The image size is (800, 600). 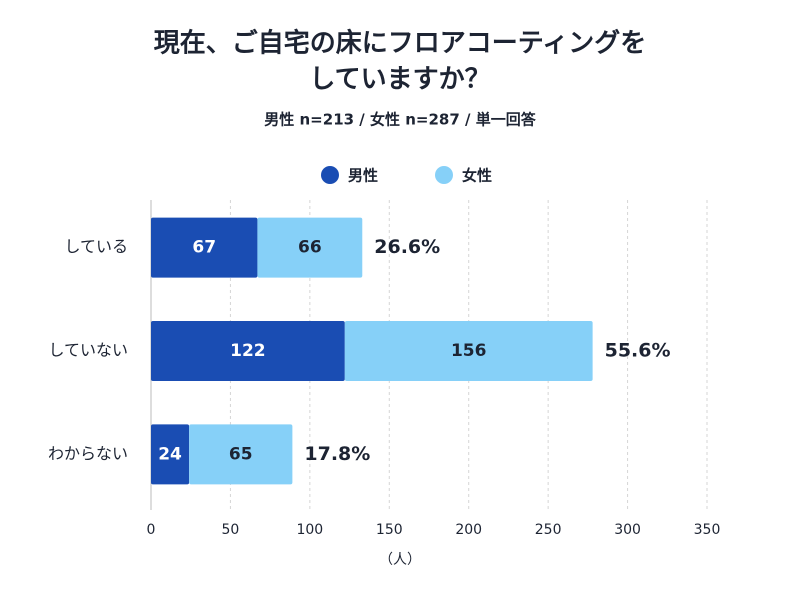 What do you see at coordinates (468, 530) in the screenshot?
I see `x-tick-label: 200` at bounding box center [468, 530].